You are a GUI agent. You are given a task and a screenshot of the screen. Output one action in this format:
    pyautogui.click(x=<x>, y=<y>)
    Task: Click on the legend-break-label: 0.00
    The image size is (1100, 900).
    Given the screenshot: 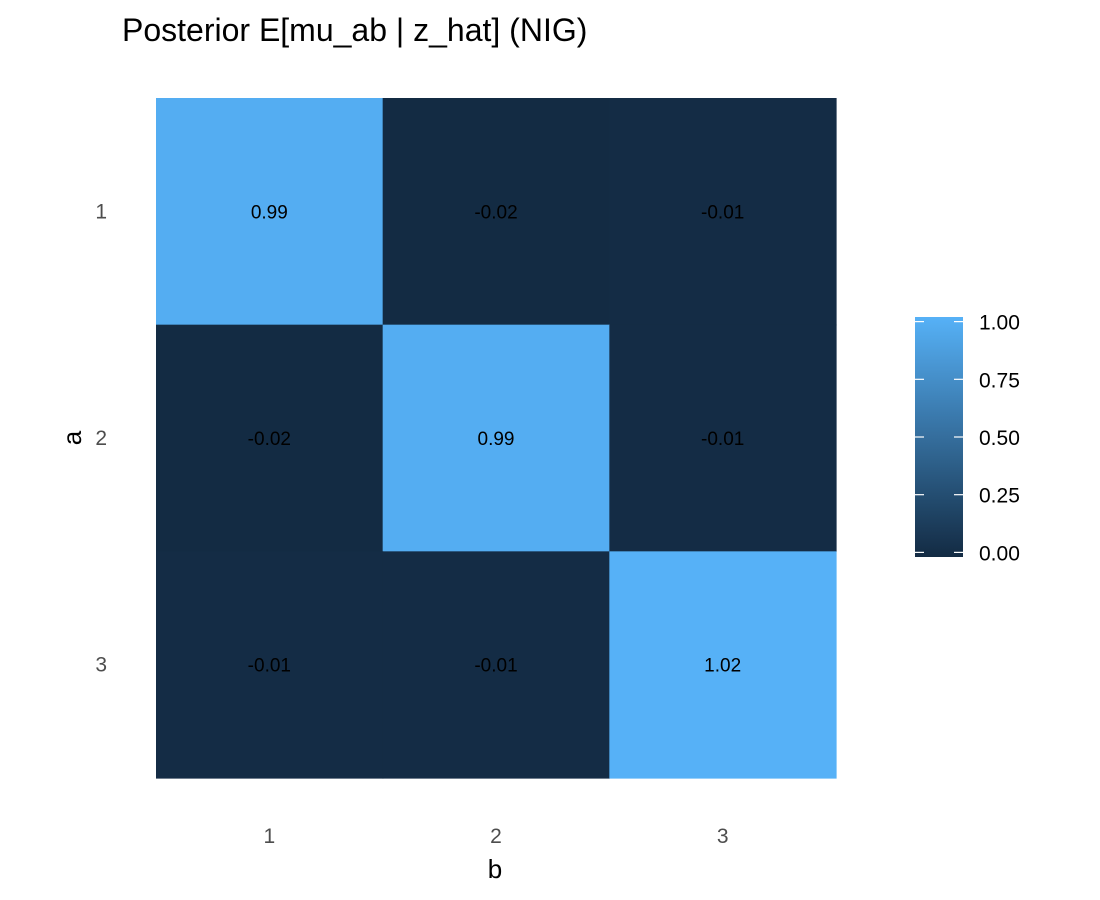 What is the action you would take?
    pyautogui.click(x=999, y=553)
    